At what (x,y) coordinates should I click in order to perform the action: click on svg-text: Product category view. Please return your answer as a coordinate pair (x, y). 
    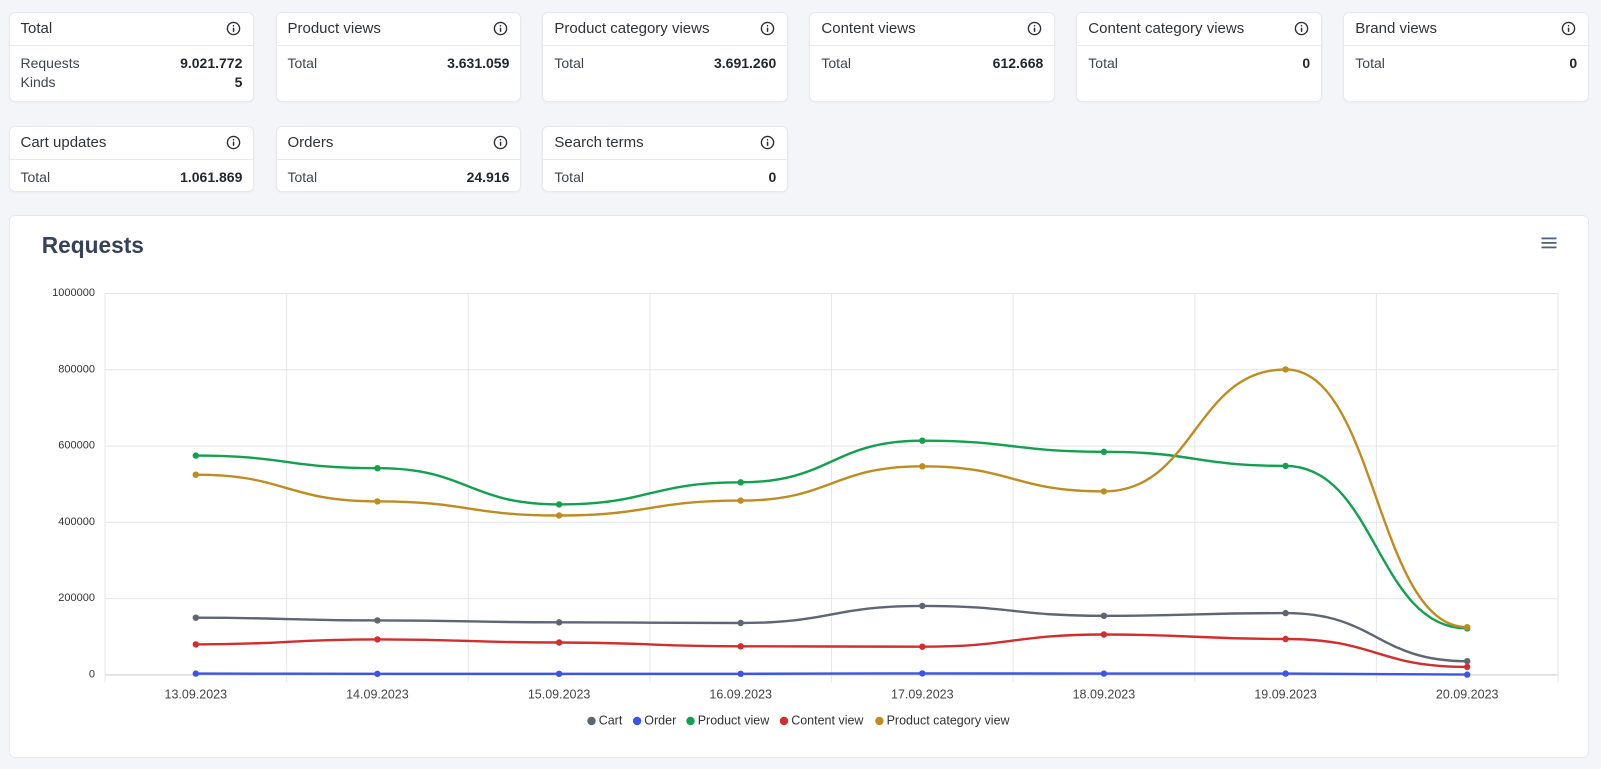
    Looking at the image, I should click on (948, 720).